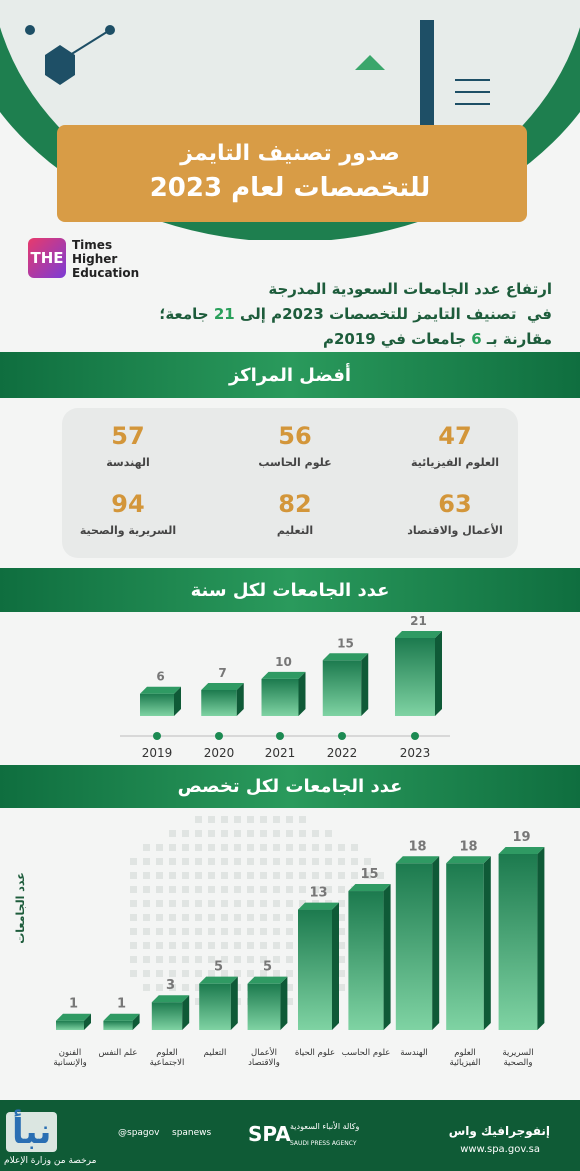 Image resolution: width=580 pixels, height=1171 pixels. I want to click on rank-label: العلوم الفيزيائية, so click(455, 462).